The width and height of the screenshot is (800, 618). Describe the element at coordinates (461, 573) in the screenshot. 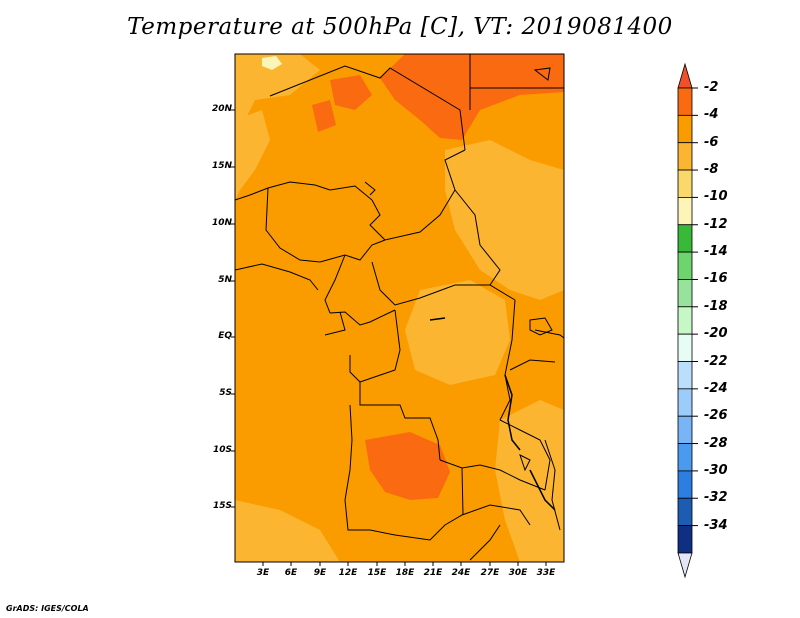

I see `lon-label-24e: 24E` at that location.